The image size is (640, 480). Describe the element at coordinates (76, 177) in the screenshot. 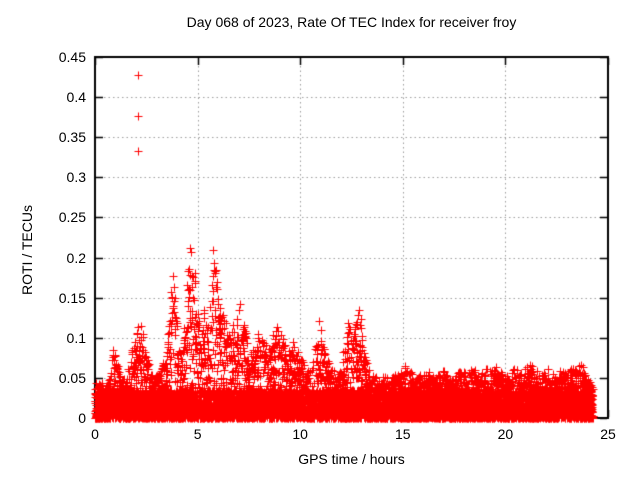

I see `y-tick-label: 0.3` at that location.